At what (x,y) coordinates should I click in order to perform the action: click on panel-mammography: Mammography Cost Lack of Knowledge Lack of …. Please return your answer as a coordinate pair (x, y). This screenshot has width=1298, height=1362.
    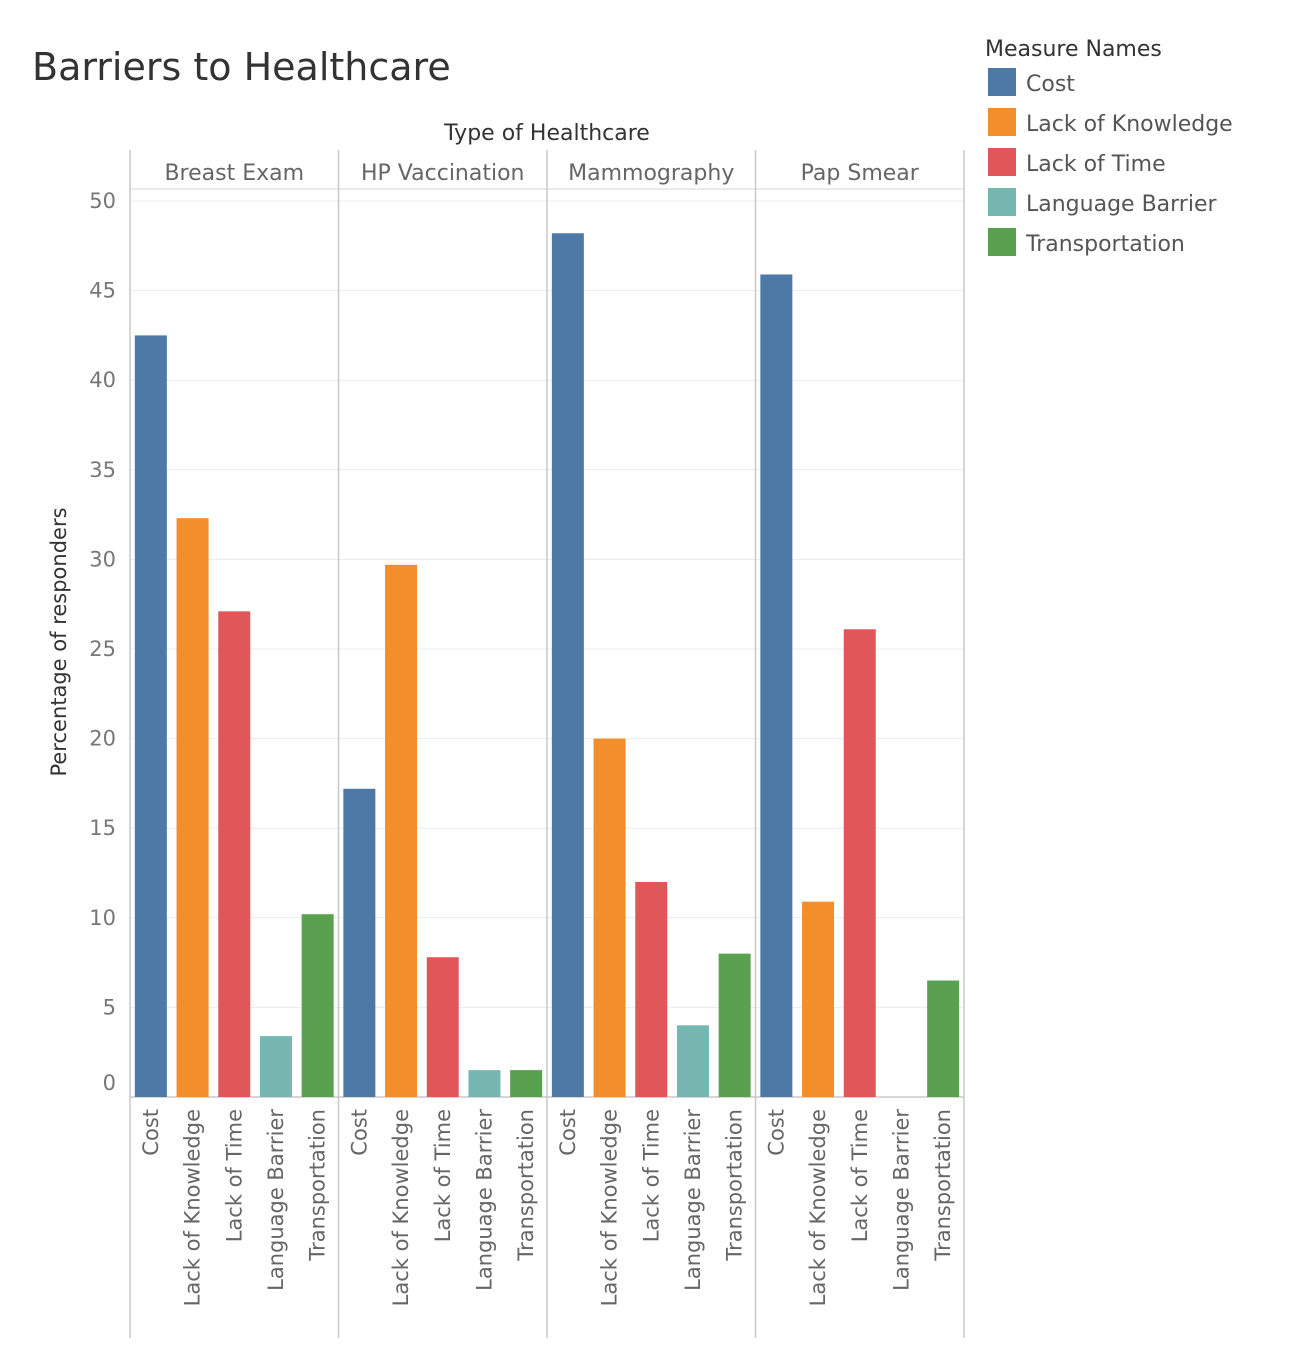
    Looking at the image, I should click on (648, 744).